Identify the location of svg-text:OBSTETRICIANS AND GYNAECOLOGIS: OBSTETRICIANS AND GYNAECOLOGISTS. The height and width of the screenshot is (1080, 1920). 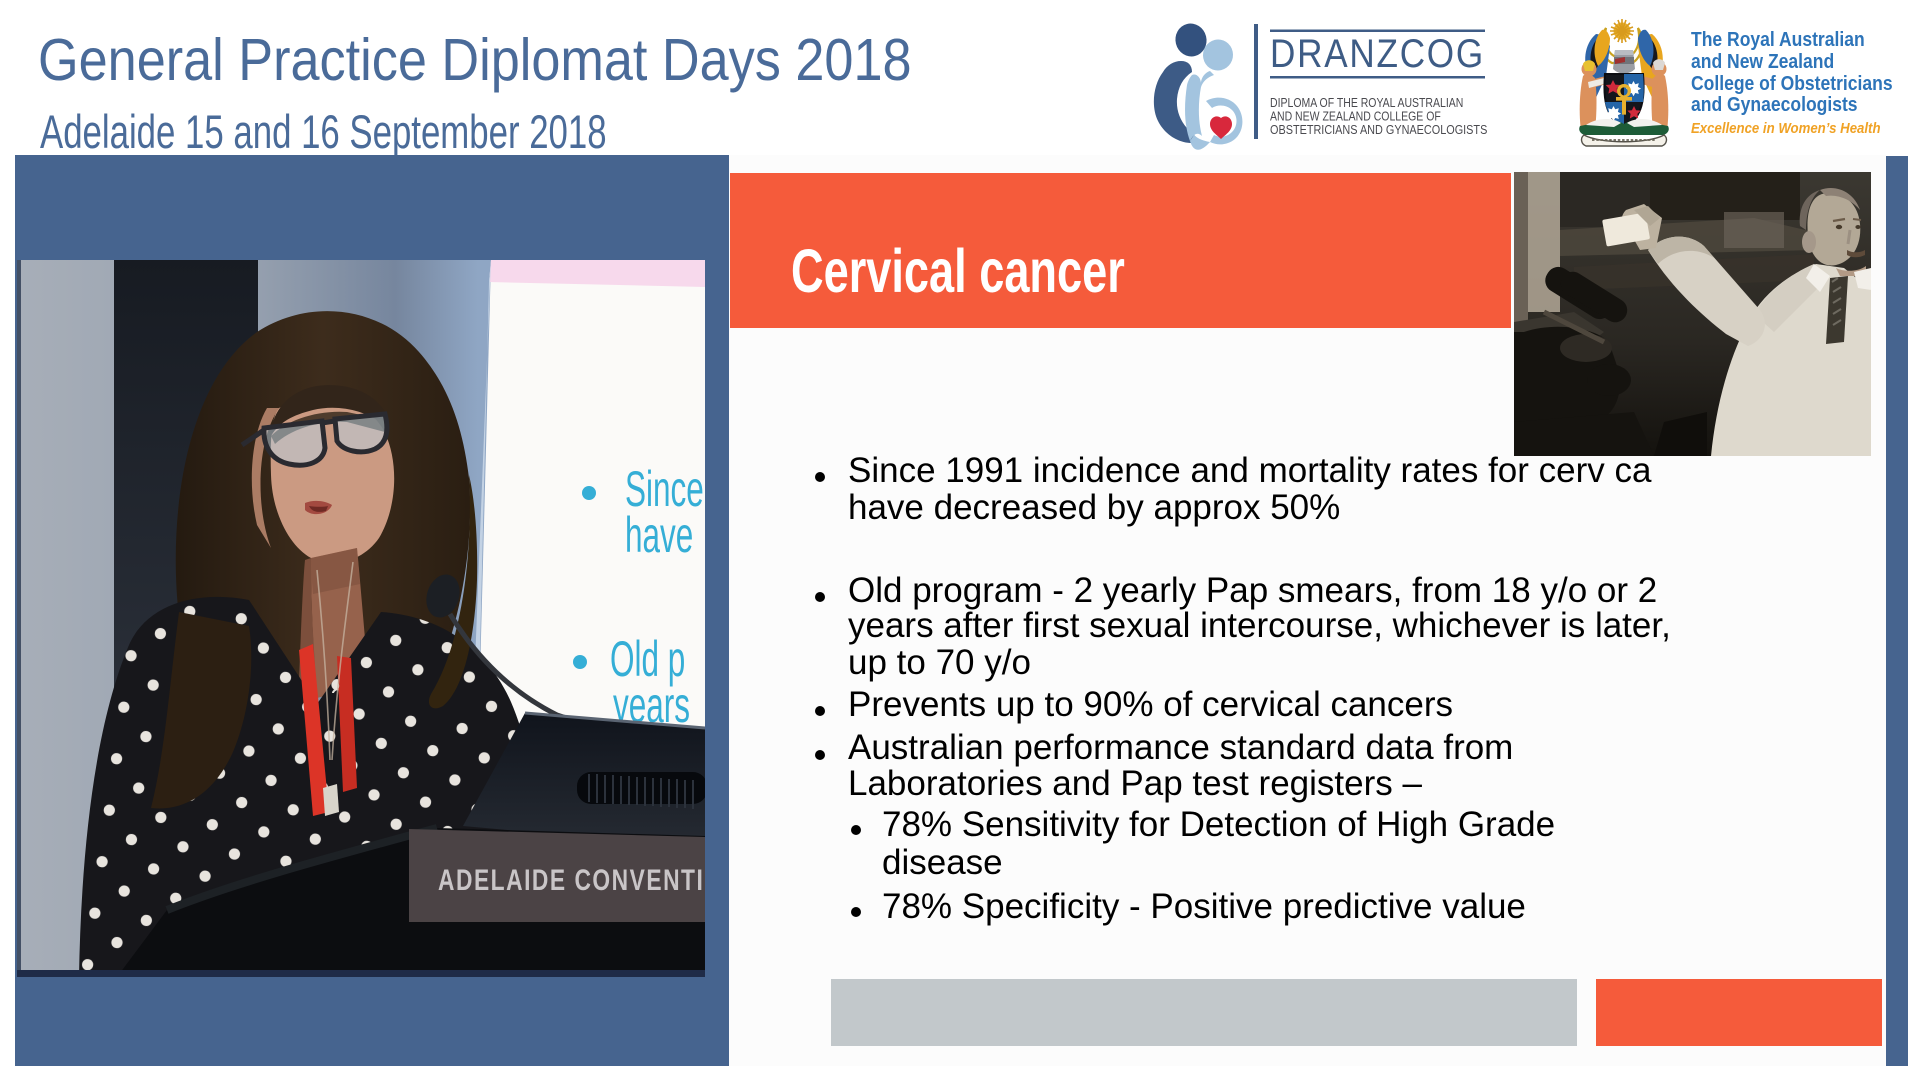
(1378, 130).